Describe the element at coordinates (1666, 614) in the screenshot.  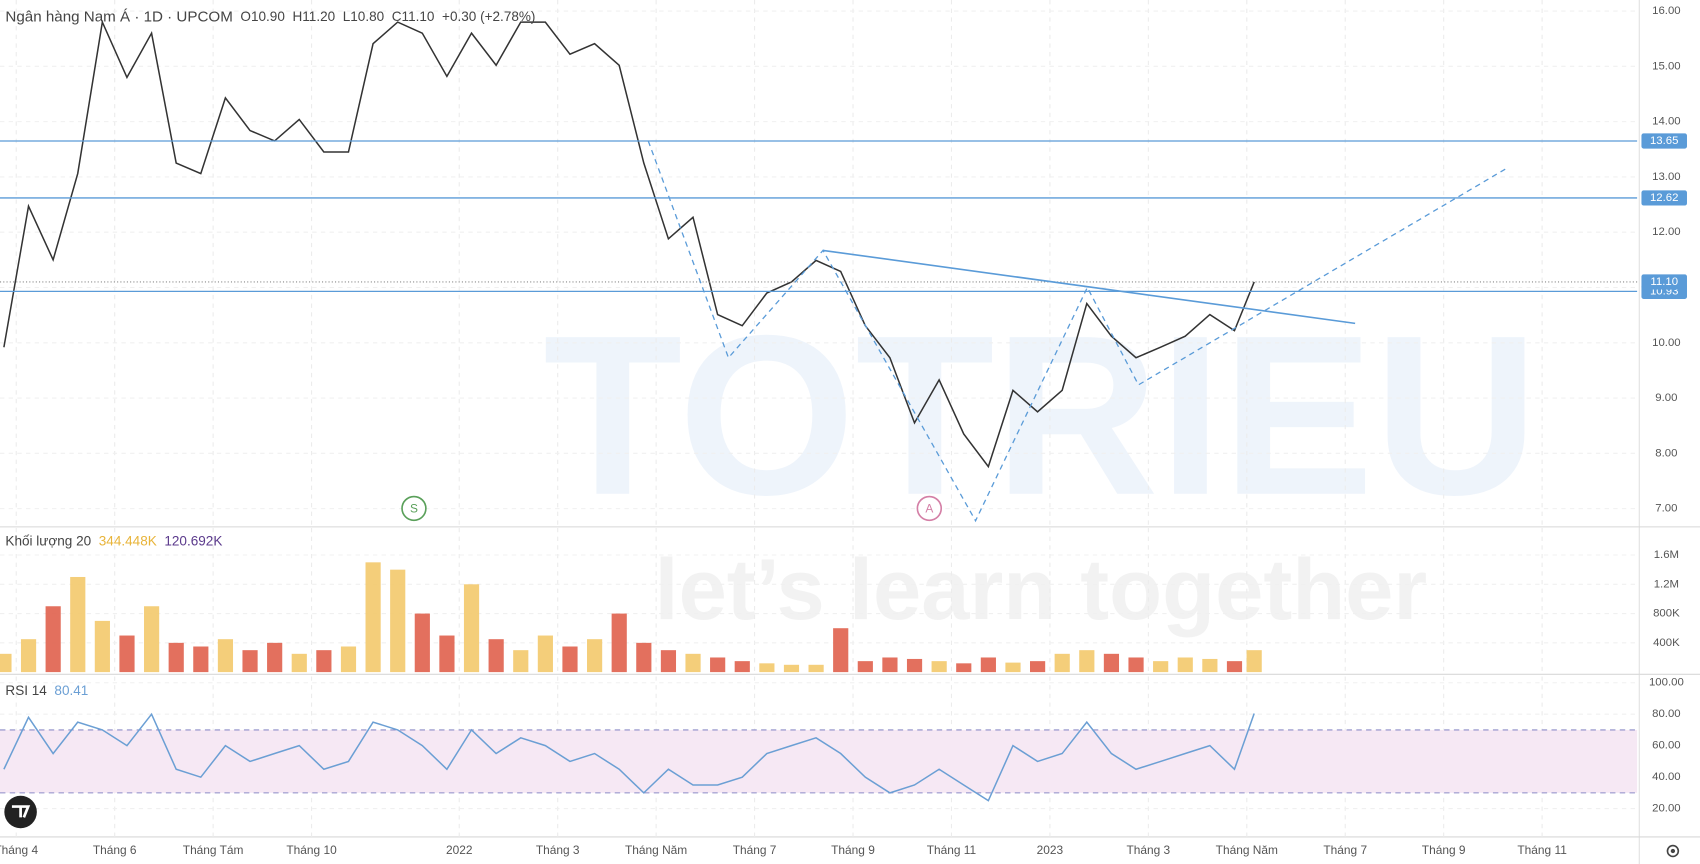
I see `y-tick-label: 800K` at that location.